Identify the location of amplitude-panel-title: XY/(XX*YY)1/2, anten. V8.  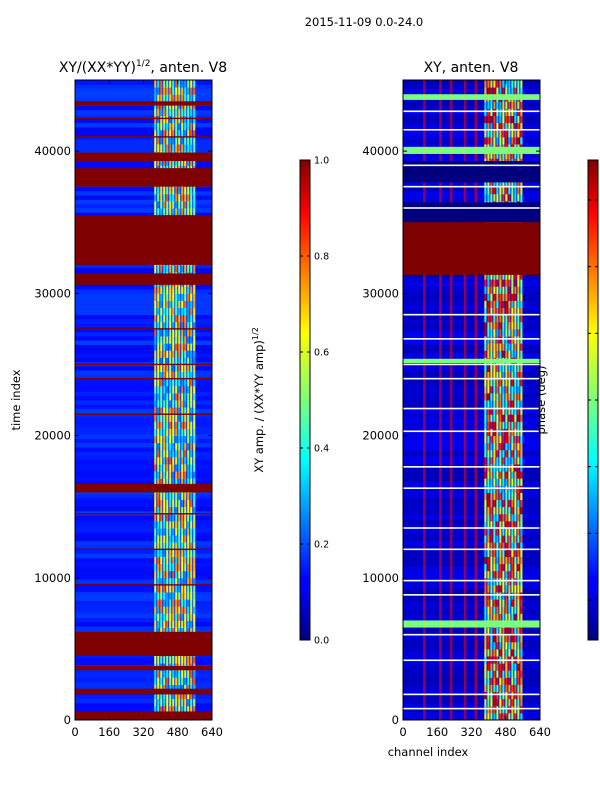
(143, 67).